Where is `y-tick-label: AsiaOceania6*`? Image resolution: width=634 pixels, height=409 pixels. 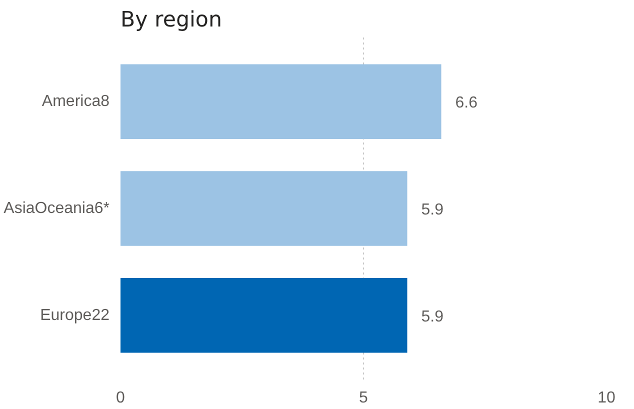 y-tick-label: AsiaOceania6* is located at coordinates (57, 208).